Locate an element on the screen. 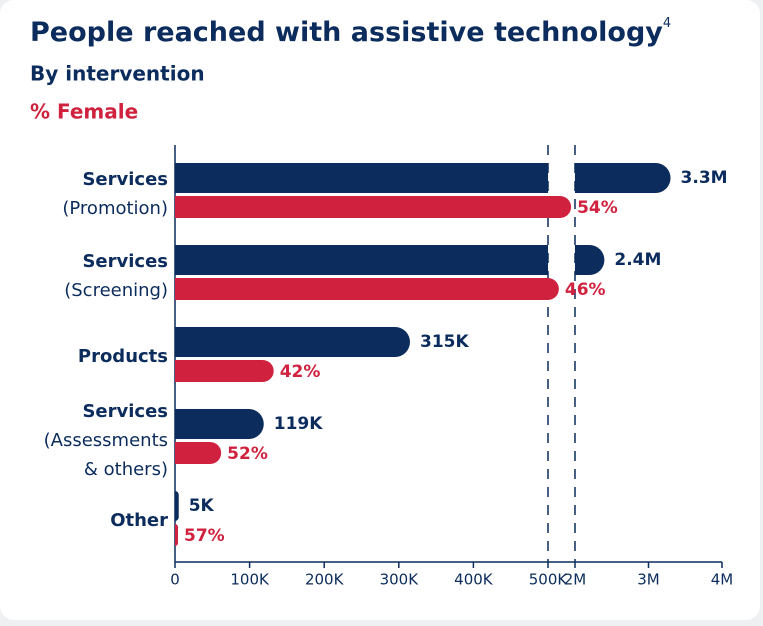 Image resolution: width=763 pixels, height=626 pixels. x-tick-label: 3M is located at coordinates (648, 580).